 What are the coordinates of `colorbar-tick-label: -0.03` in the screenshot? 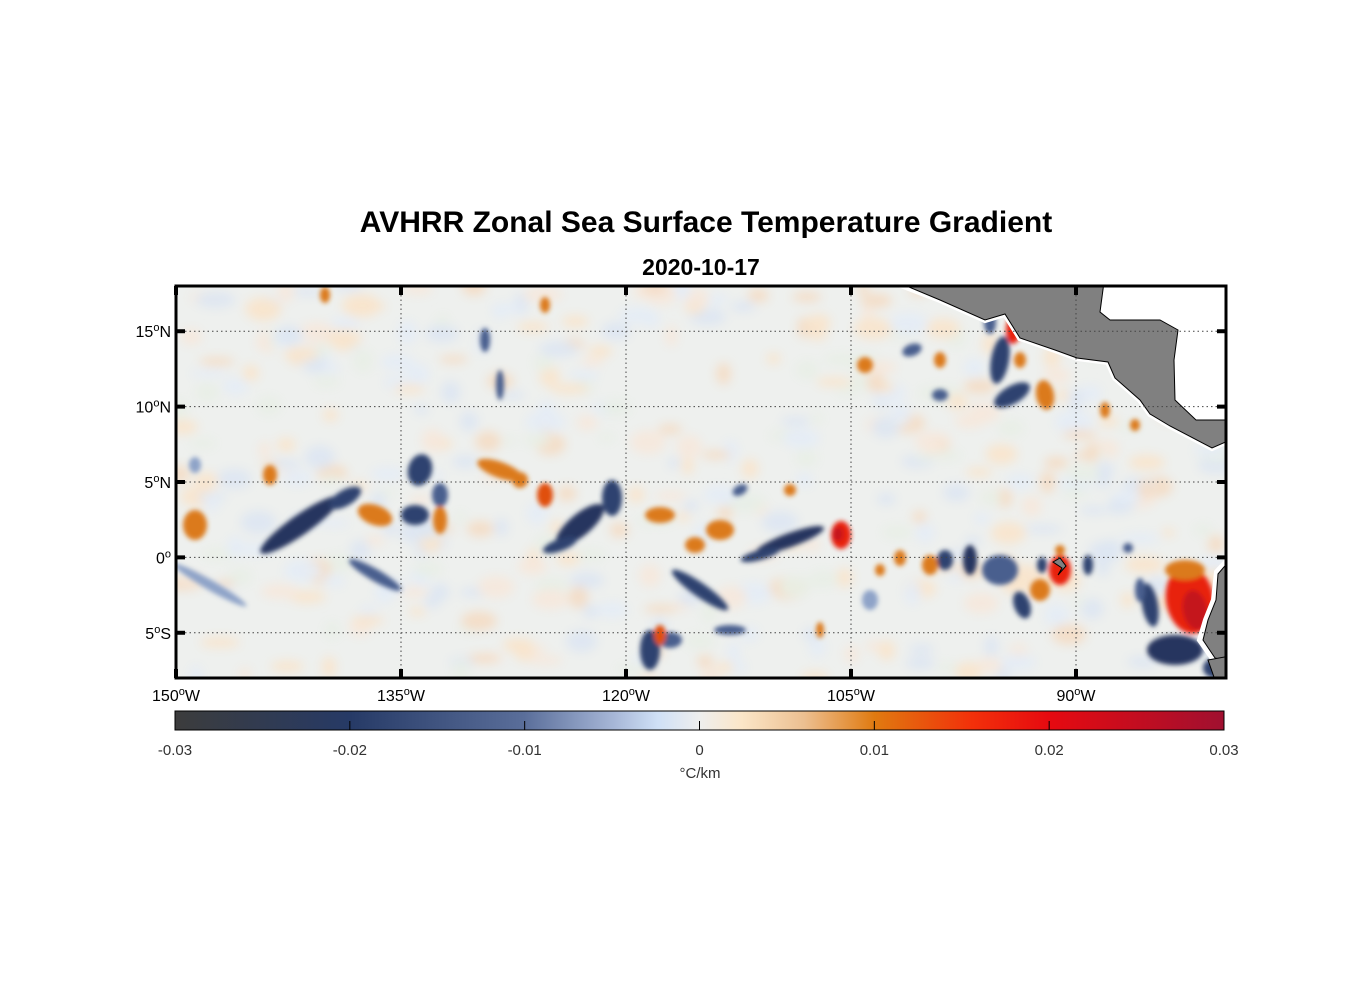 It's located at (175, 750).